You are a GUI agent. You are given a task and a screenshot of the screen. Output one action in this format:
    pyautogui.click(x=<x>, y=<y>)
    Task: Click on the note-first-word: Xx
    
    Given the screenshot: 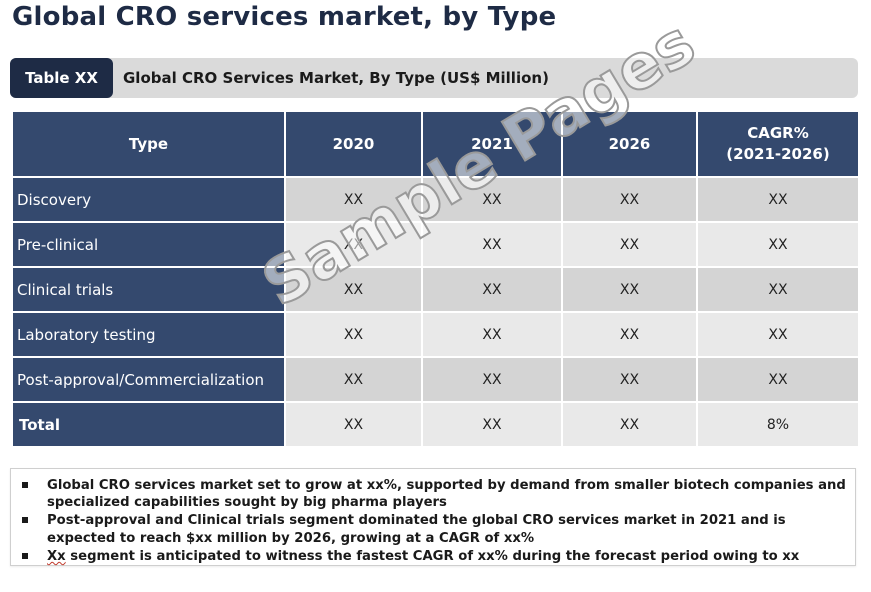 What is the action you would take?
    pyautogui.click(x=56, y=556)
    